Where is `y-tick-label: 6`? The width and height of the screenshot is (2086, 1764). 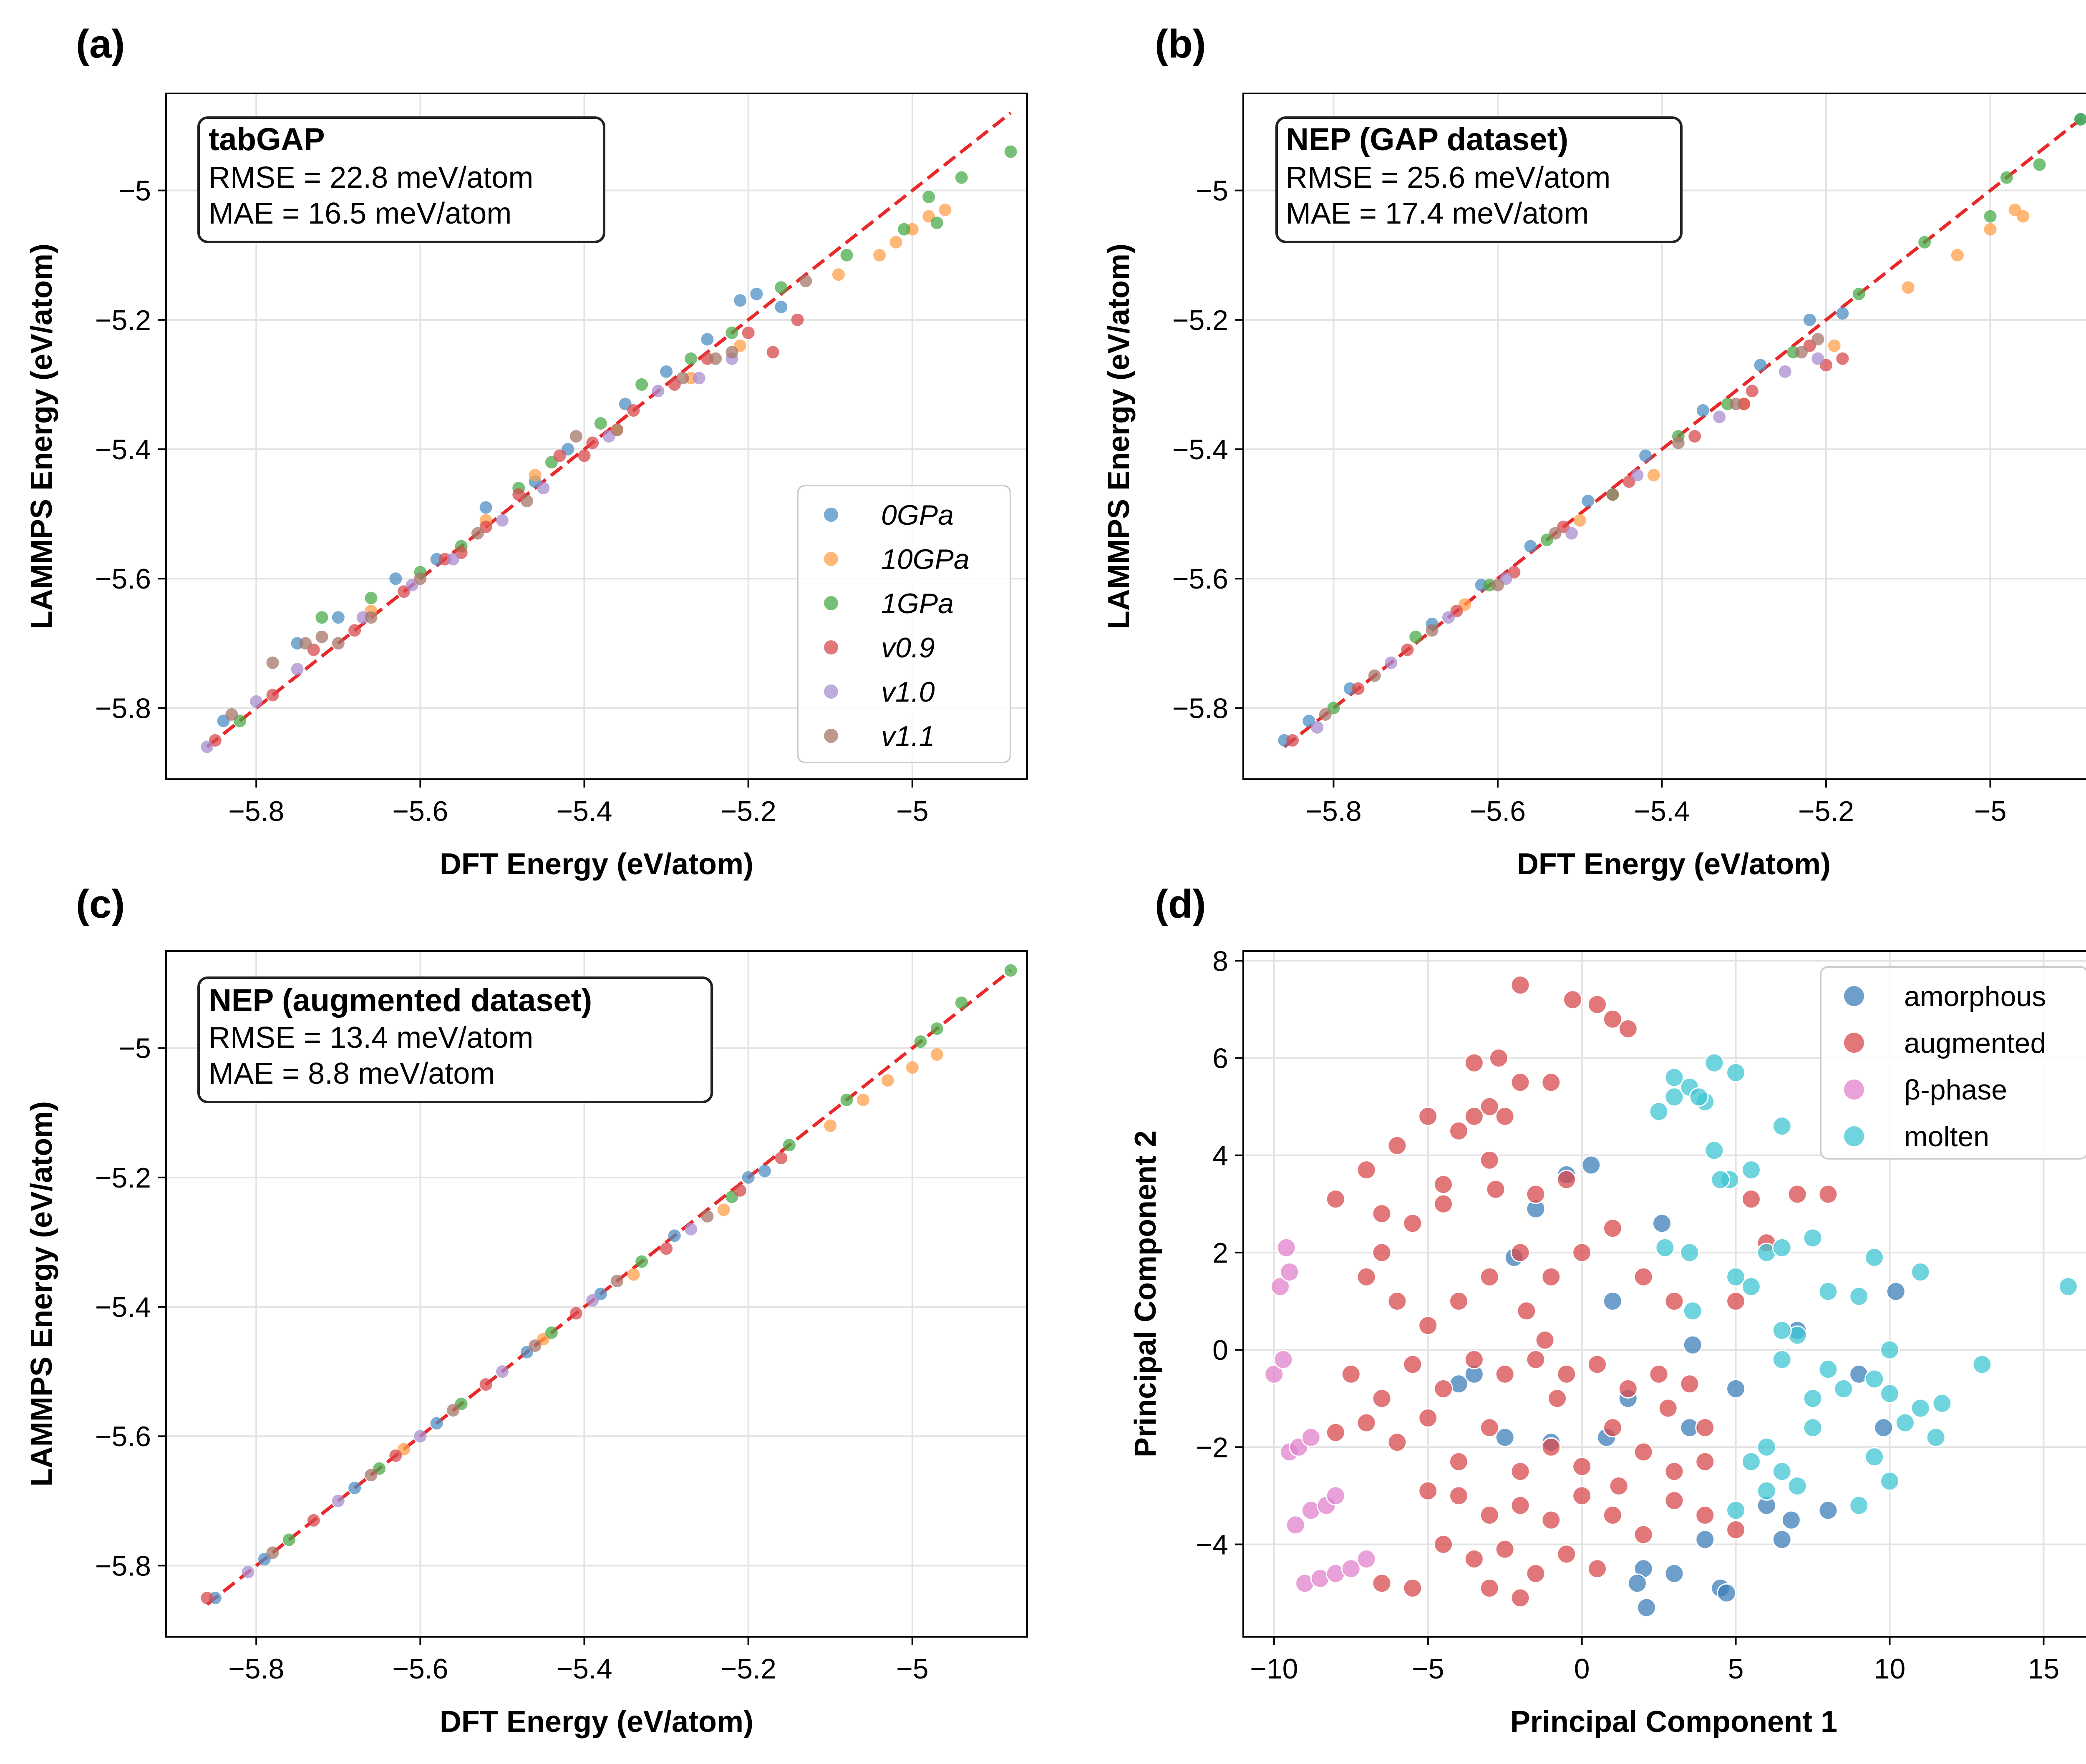 y-tick-label: 6 is located at coordinates (1220, 1059).